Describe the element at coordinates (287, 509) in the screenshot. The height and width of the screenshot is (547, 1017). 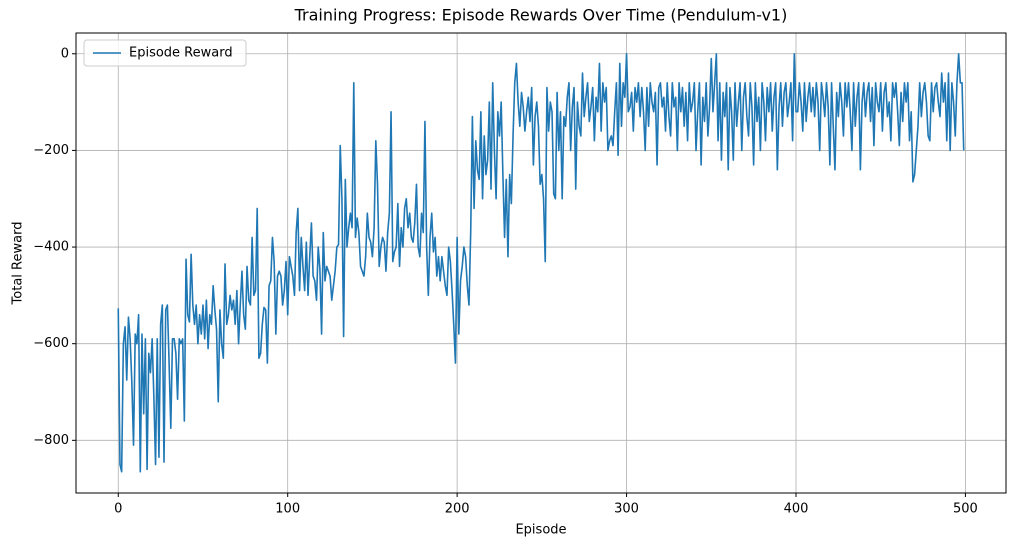
I see `x-tick-label: 100` at that location.